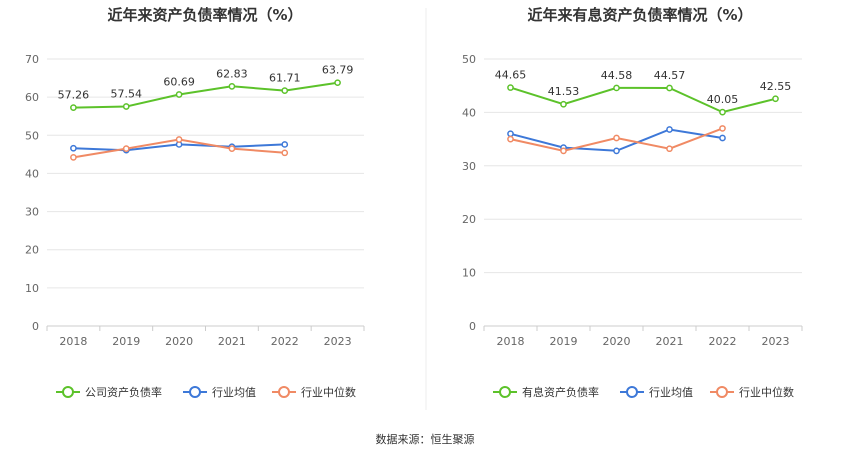  What do you see at coordinates (232, 73) in the screenshot?
I see `data-label: 62.83` at bounding box center [232, 73].